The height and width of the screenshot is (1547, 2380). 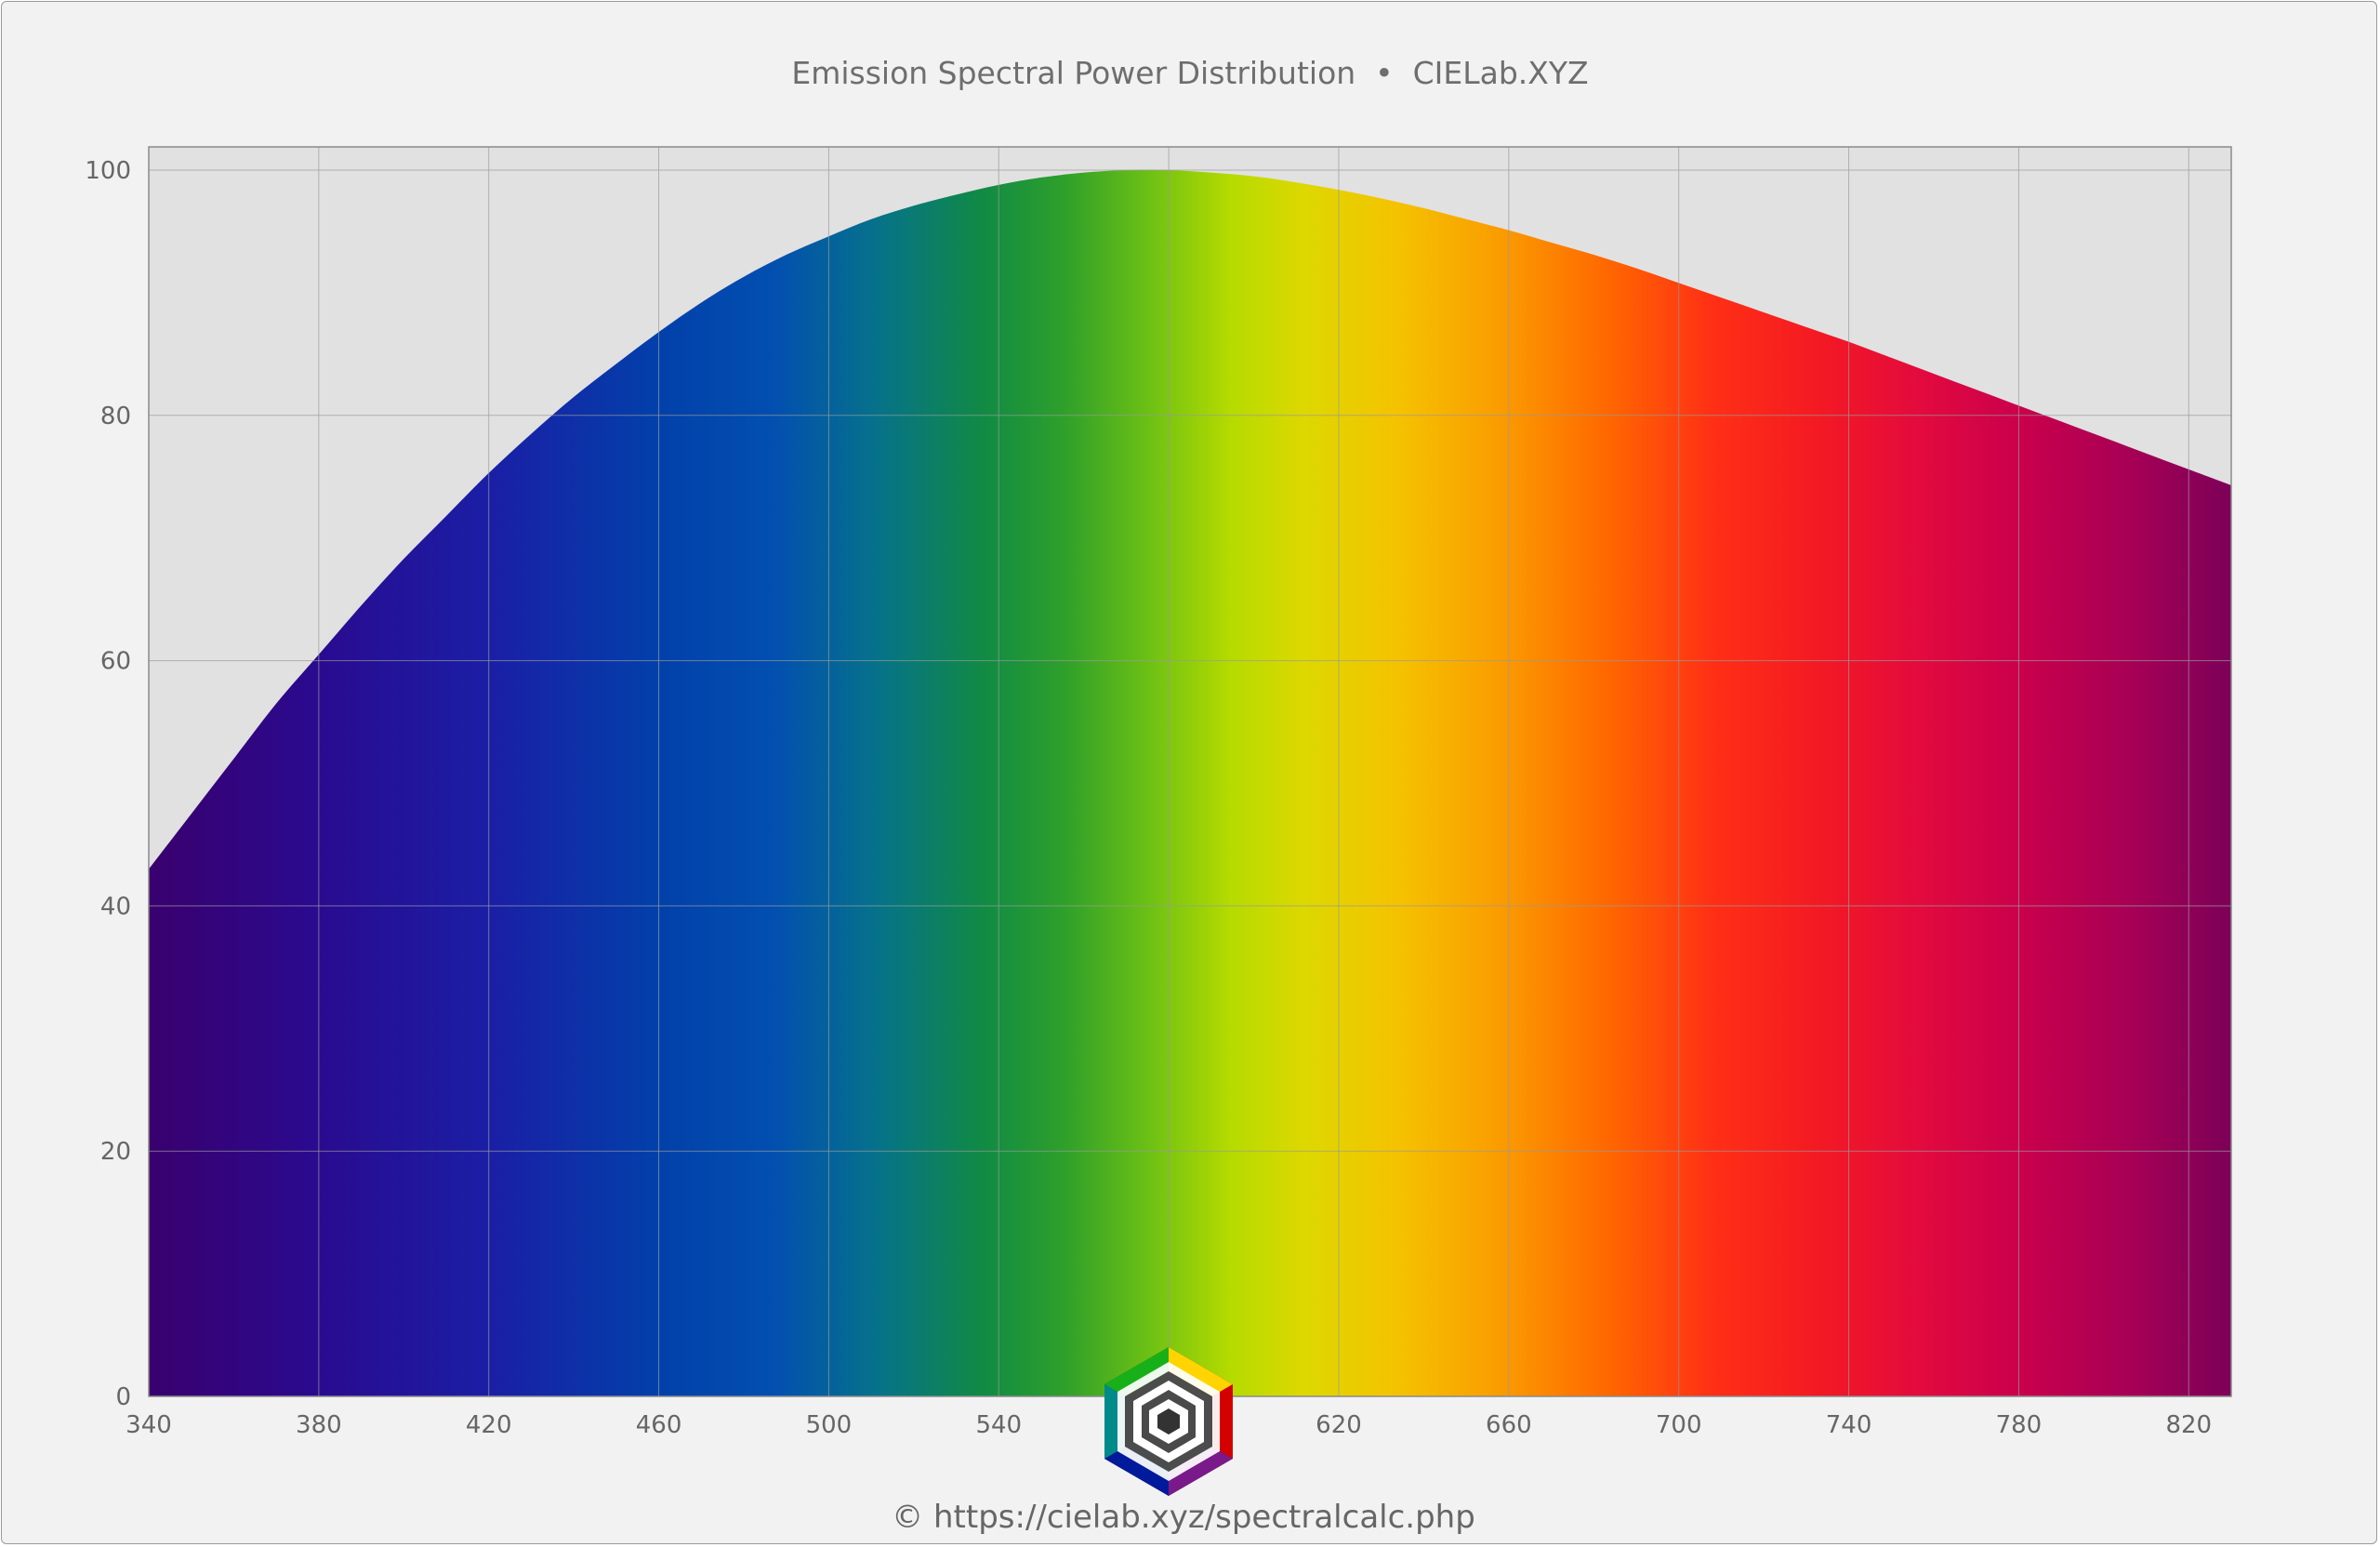 What do you see at coordinates (1339, 1425) in the screenshot?
I see `x-tick-label: 620` at bounding box center [1339, 1425].